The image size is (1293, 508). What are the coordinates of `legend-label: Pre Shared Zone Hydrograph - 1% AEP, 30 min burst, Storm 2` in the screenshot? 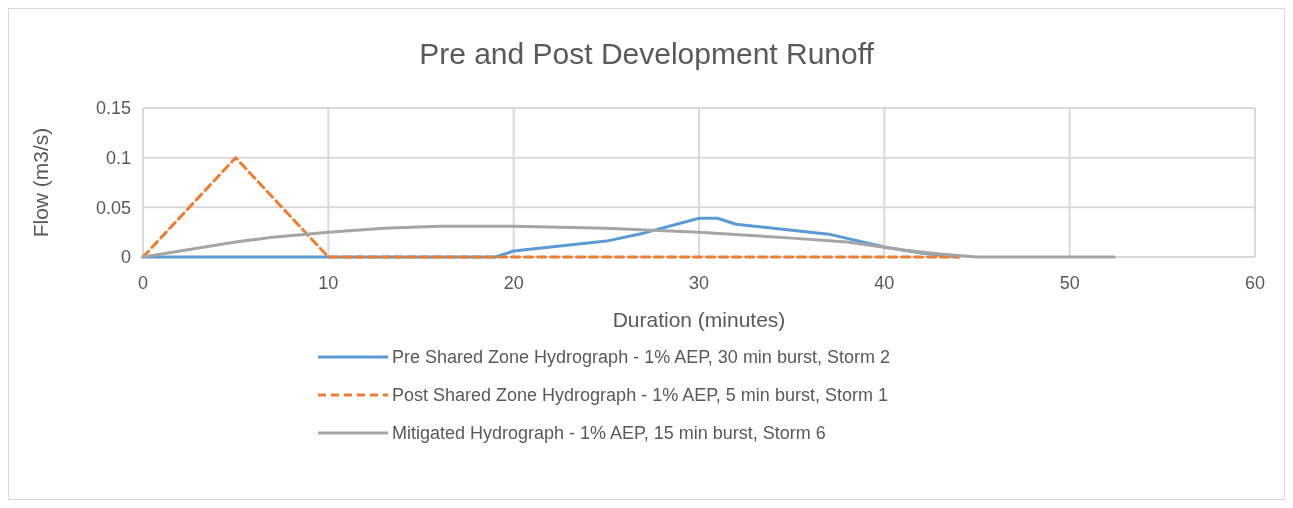 It's located at (641, 357).